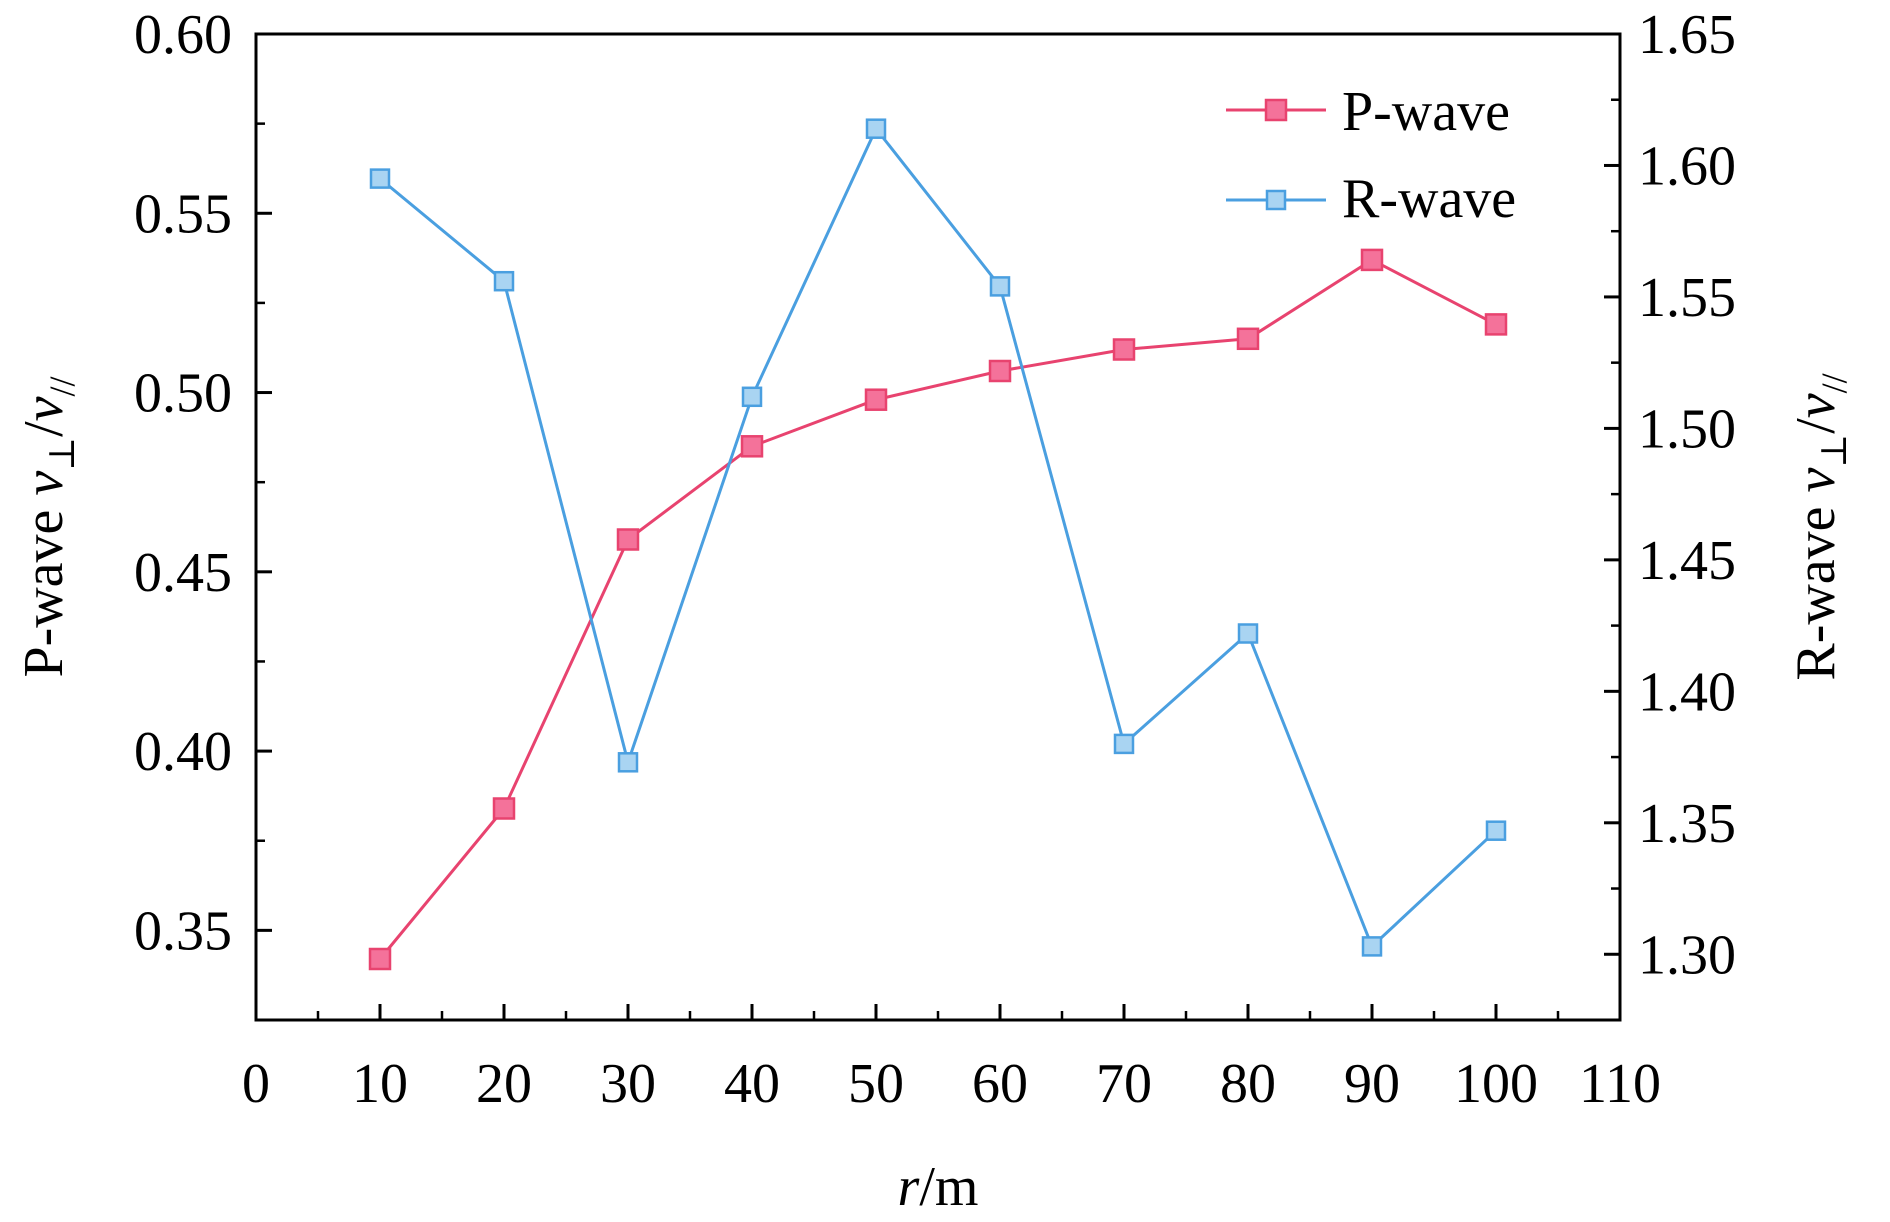 This screenshot has width=1890, height=1222. I want to click on x-tick-label-0: 0, so click(256, 1084).